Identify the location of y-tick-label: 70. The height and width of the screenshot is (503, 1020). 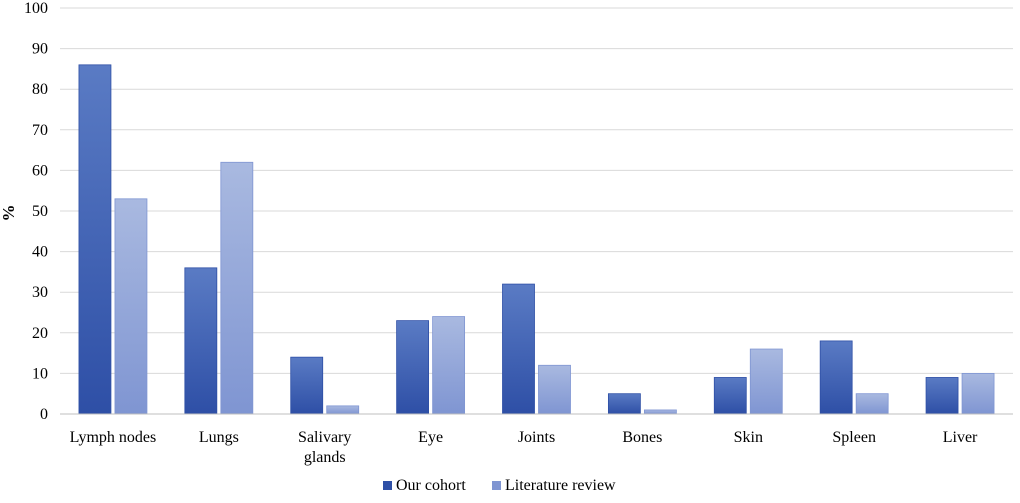
(40, 130).